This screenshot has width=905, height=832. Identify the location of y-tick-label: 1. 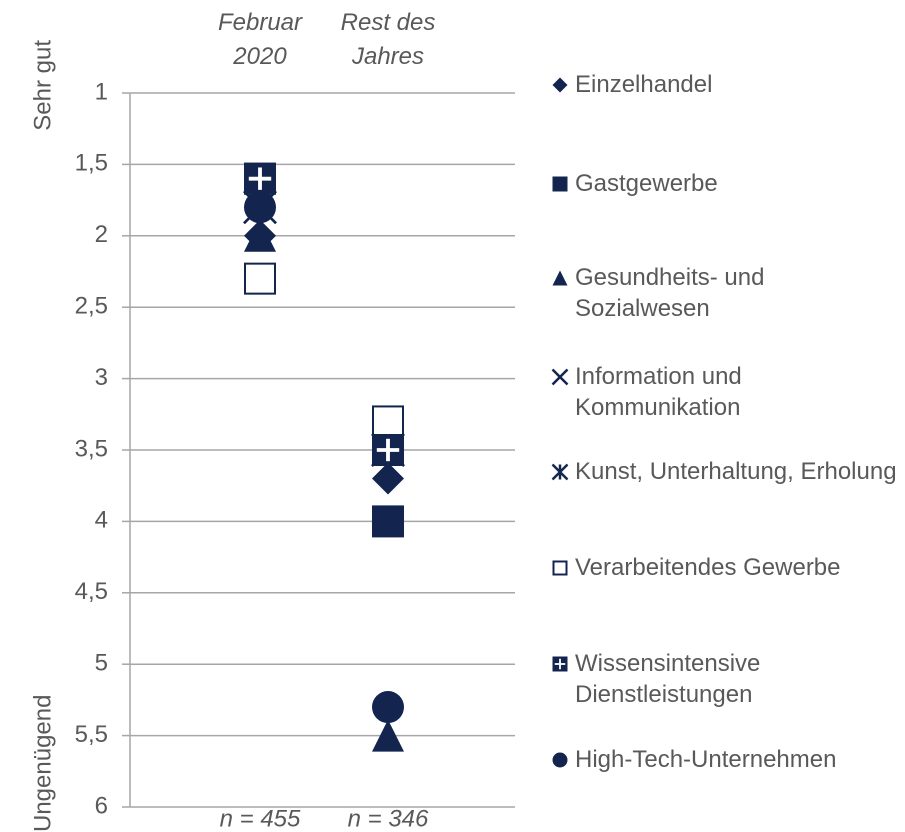
(101, 91).